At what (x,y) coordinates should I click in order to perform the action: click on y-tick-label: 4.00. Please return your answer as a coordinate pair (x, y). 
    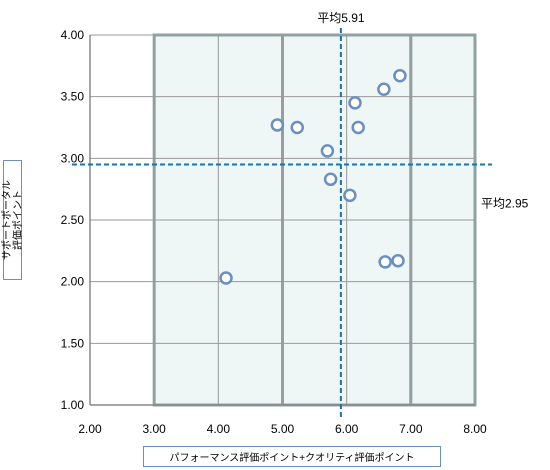
    Looking at the image, I should click on (73, 35).